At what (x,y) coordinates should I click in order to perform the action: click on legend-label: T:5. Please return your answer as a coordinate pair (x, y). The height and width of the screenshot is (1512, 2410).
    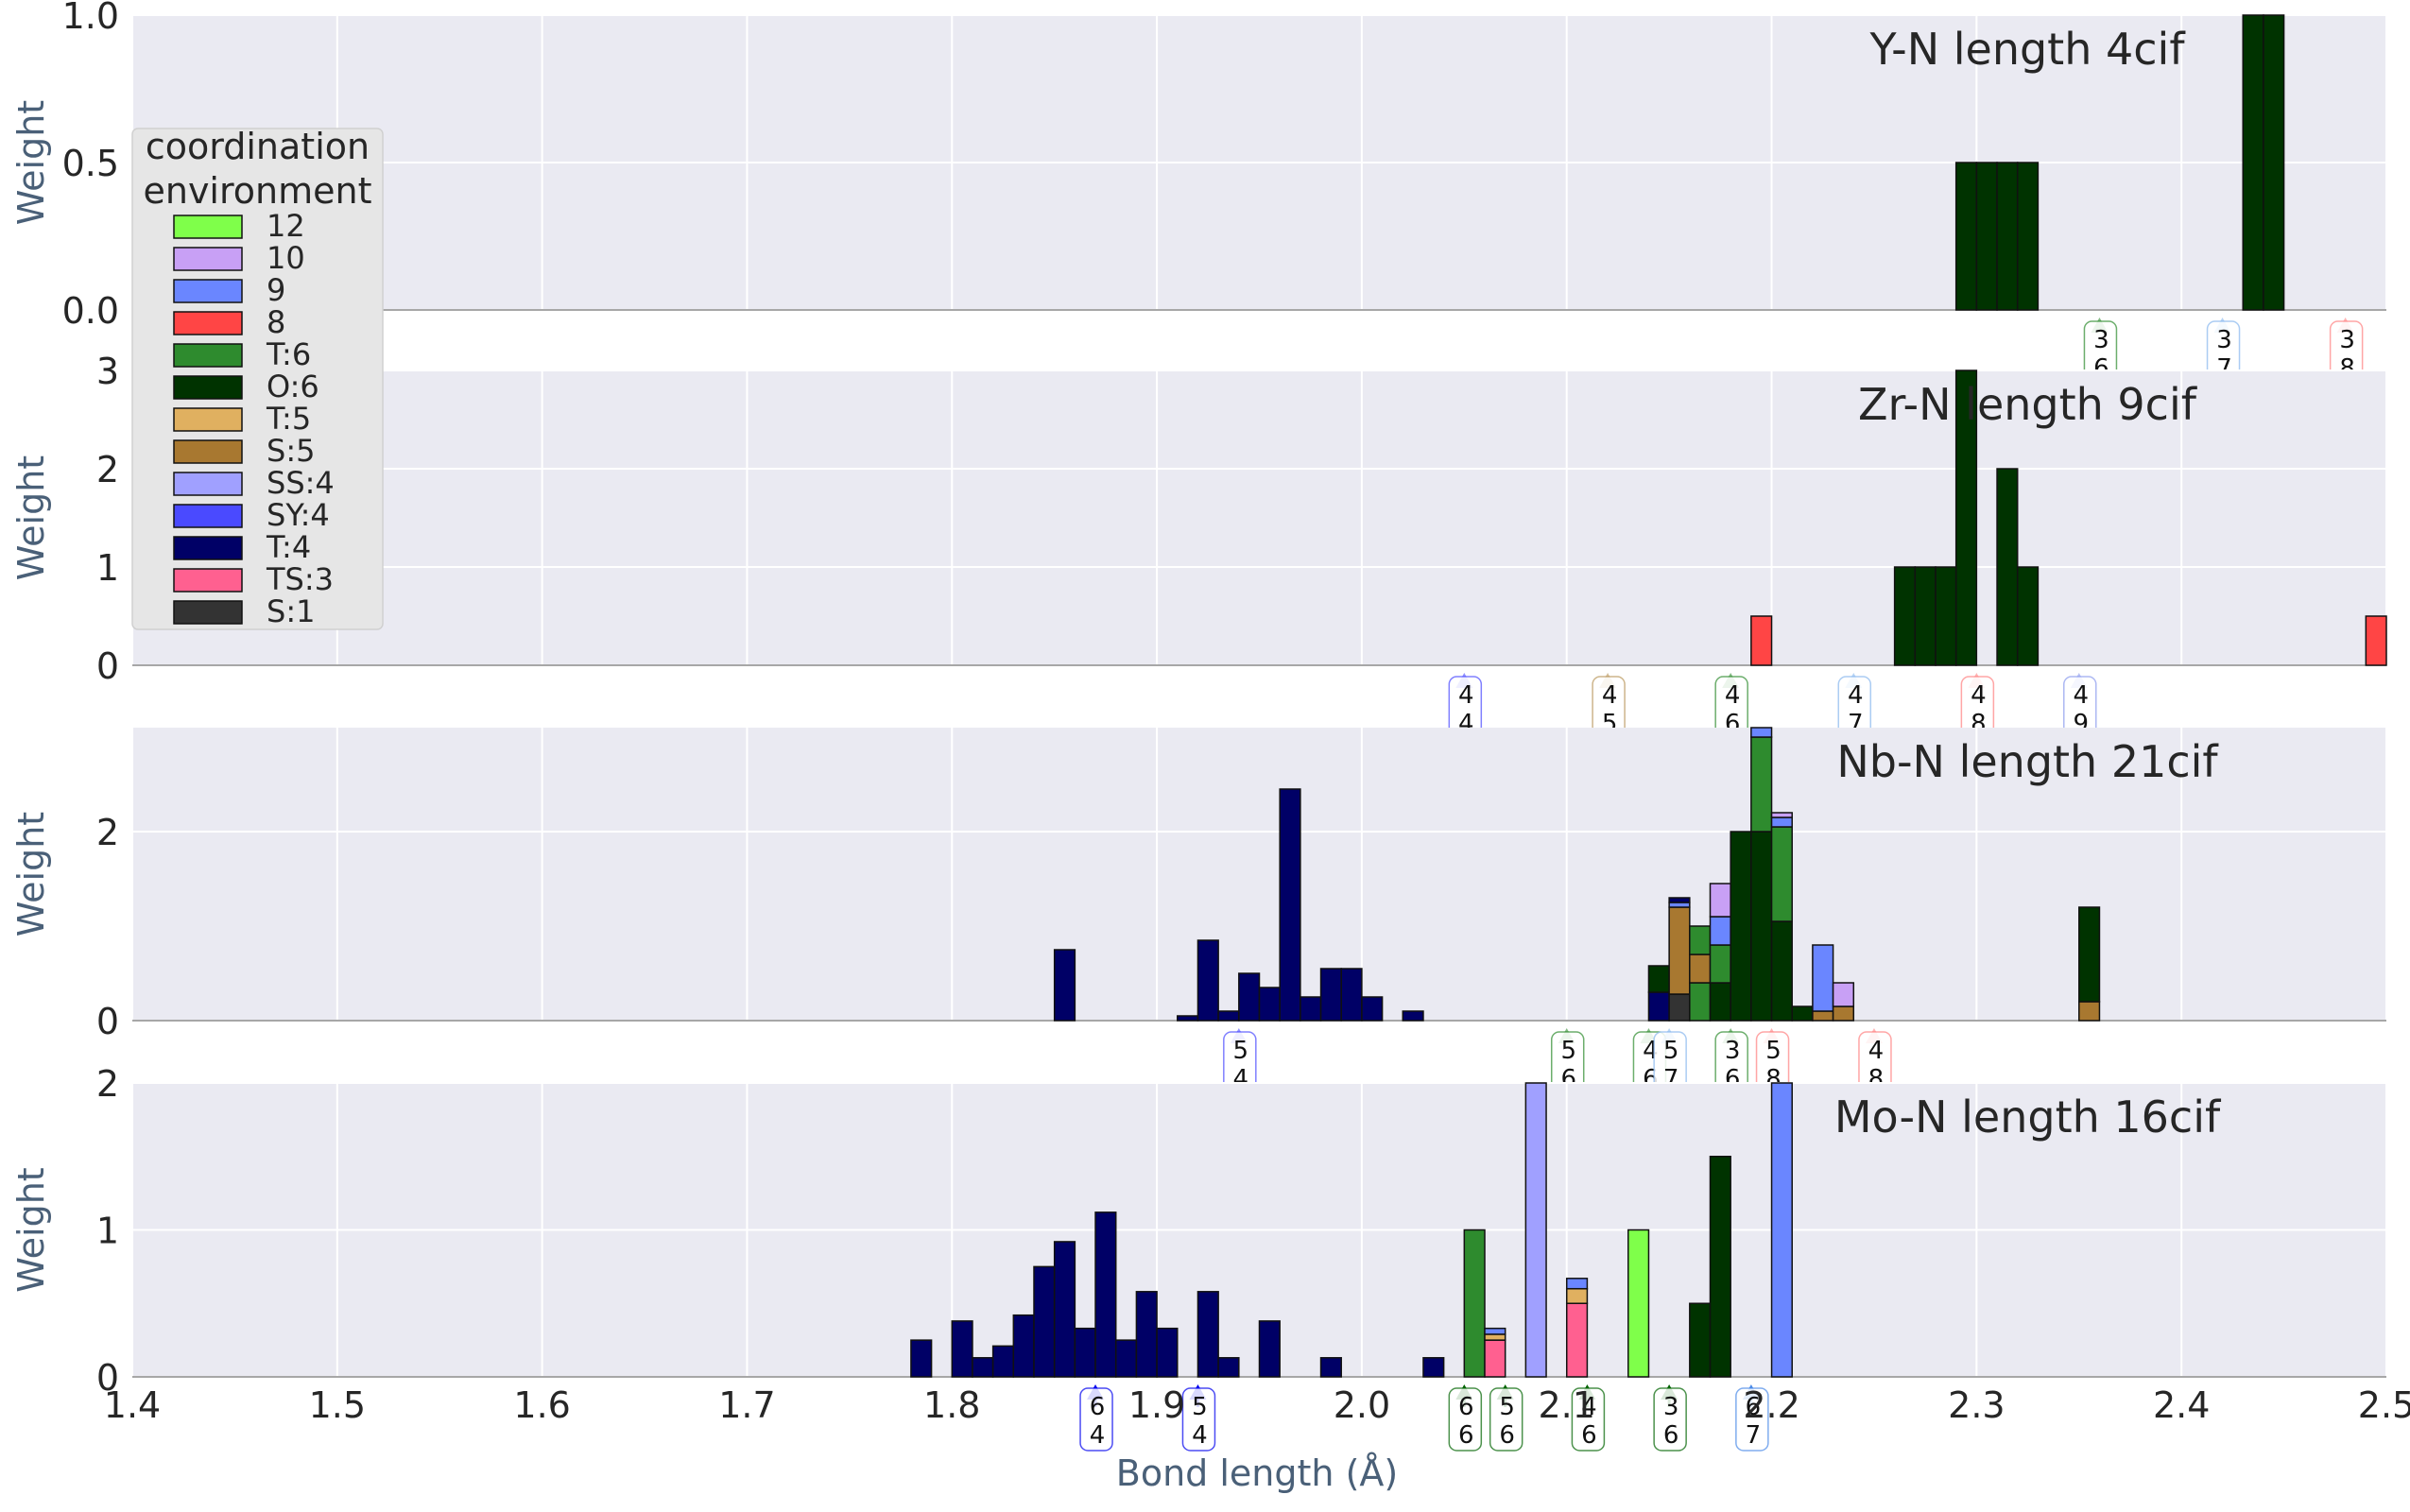
    Looking at the image, I should click on (288, 419).